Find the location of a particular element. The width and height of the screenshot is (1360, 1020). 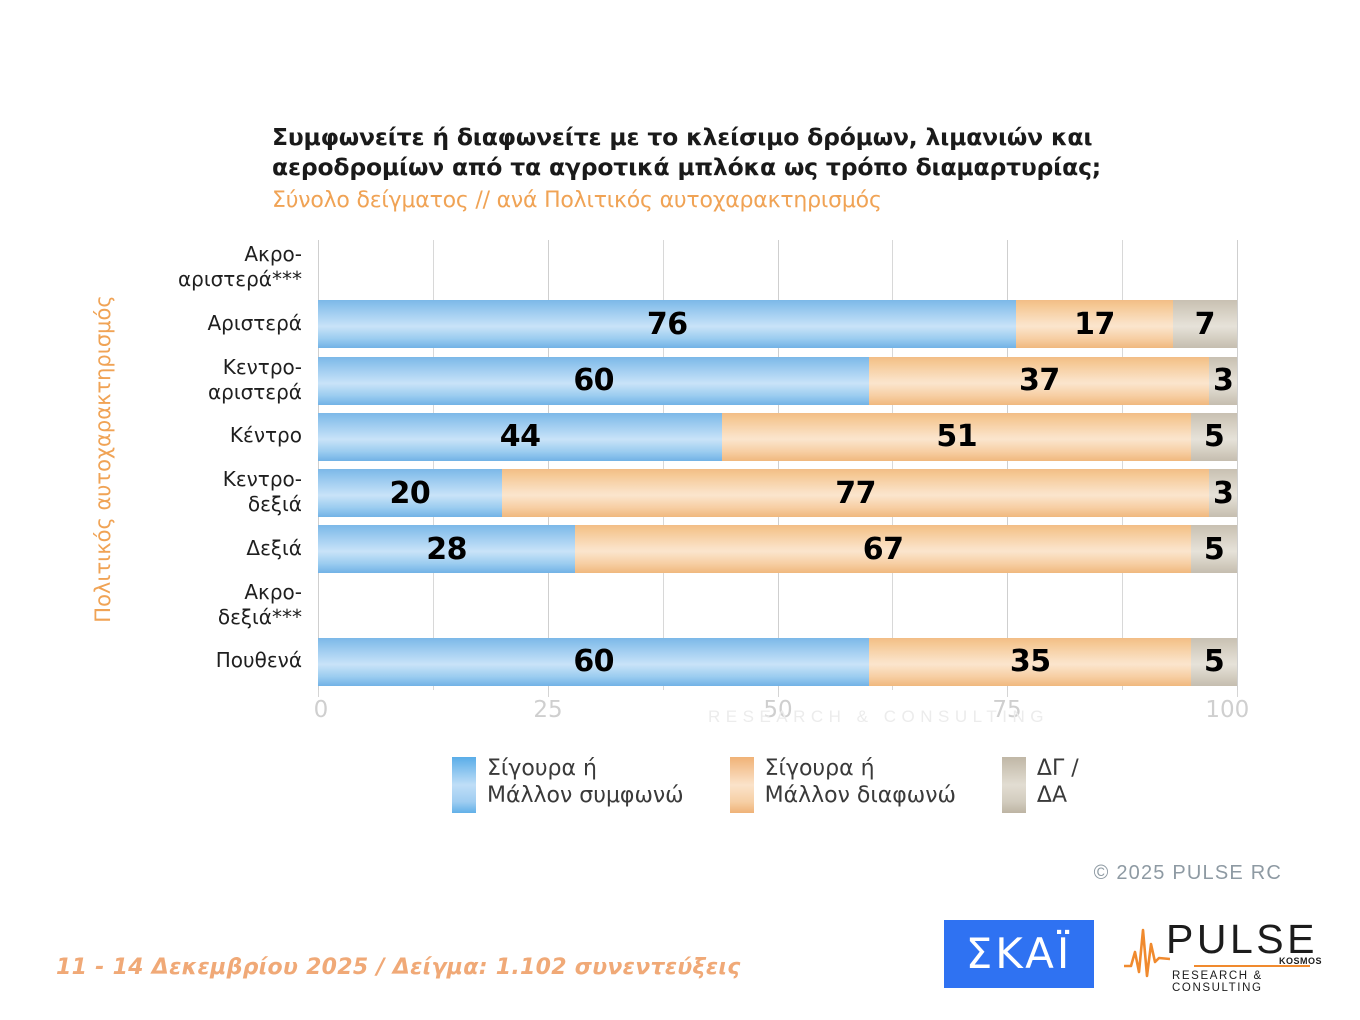

legend-item-2: ΔΓ / ΔΑ is located at coordinates (1040, 784).